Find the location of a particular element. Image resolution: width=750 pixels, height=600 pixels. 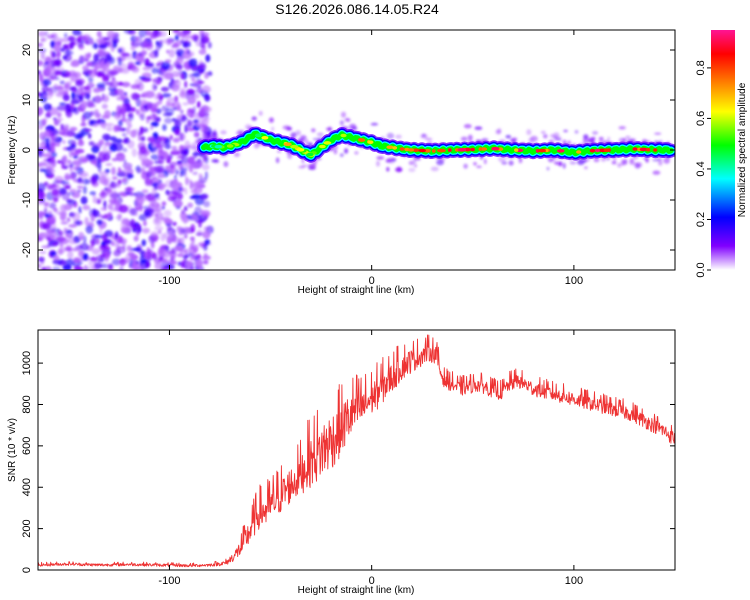

snr-y-tick-label: 600 is located at coordinates (27, 446).